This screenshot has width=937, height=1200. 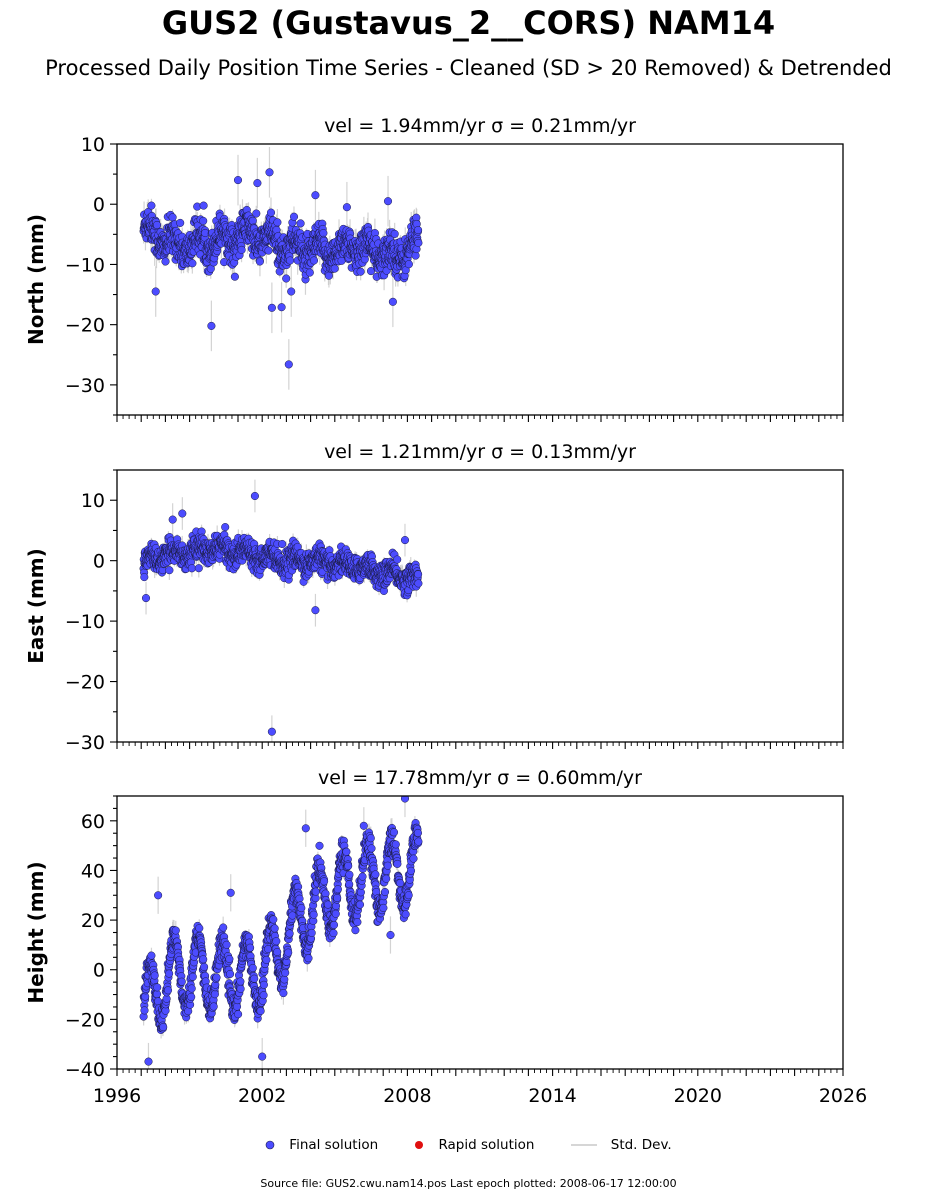 I want to click on std-dev-bars-east, so click(x=281, y=610).